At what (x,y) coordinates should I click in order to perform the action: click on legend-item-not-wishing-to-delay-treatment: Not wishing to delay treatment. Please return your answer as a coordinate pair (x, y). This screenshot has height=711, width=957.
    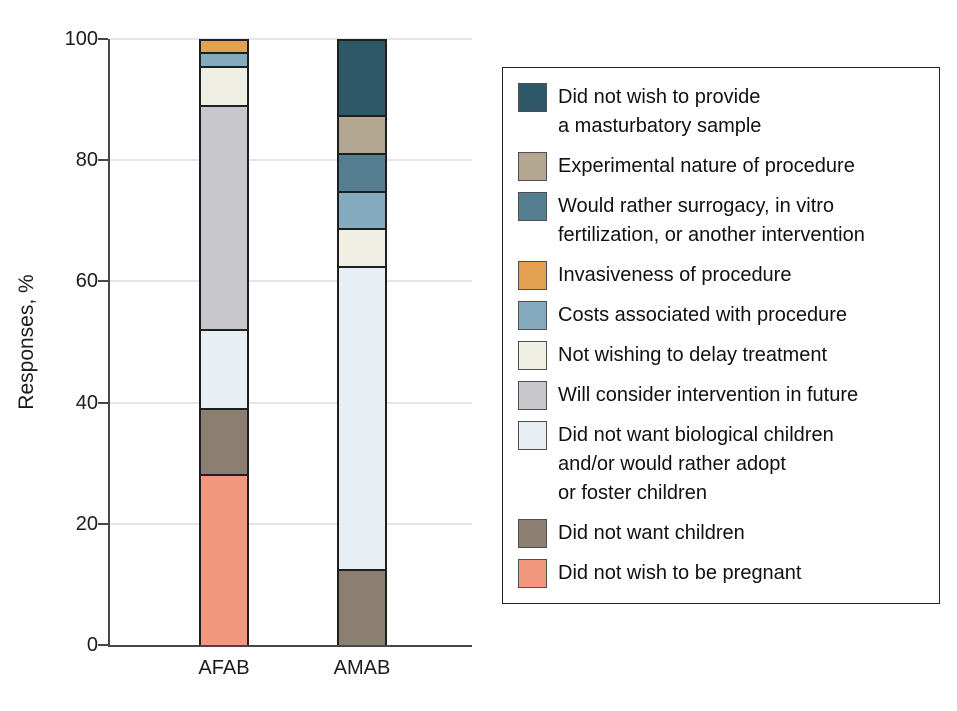
    Looking at the image, I should click on (721, 355).